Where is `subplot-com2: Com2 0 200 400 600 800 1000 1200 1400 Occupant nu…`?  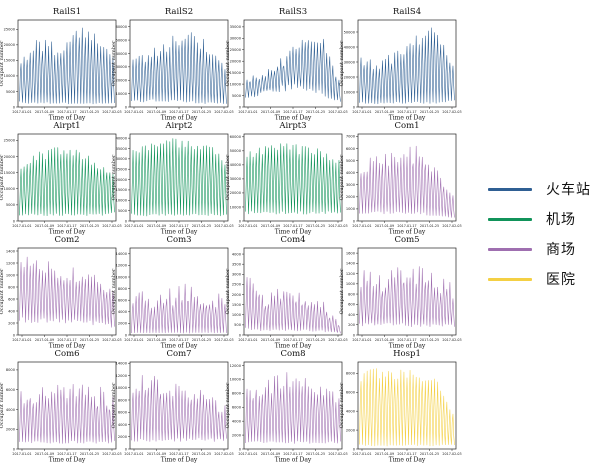 subplot-com2: Com2 0 200 400 600 800 1000 1200 1400 Occupant nu… is located at coordinates (61, 292).